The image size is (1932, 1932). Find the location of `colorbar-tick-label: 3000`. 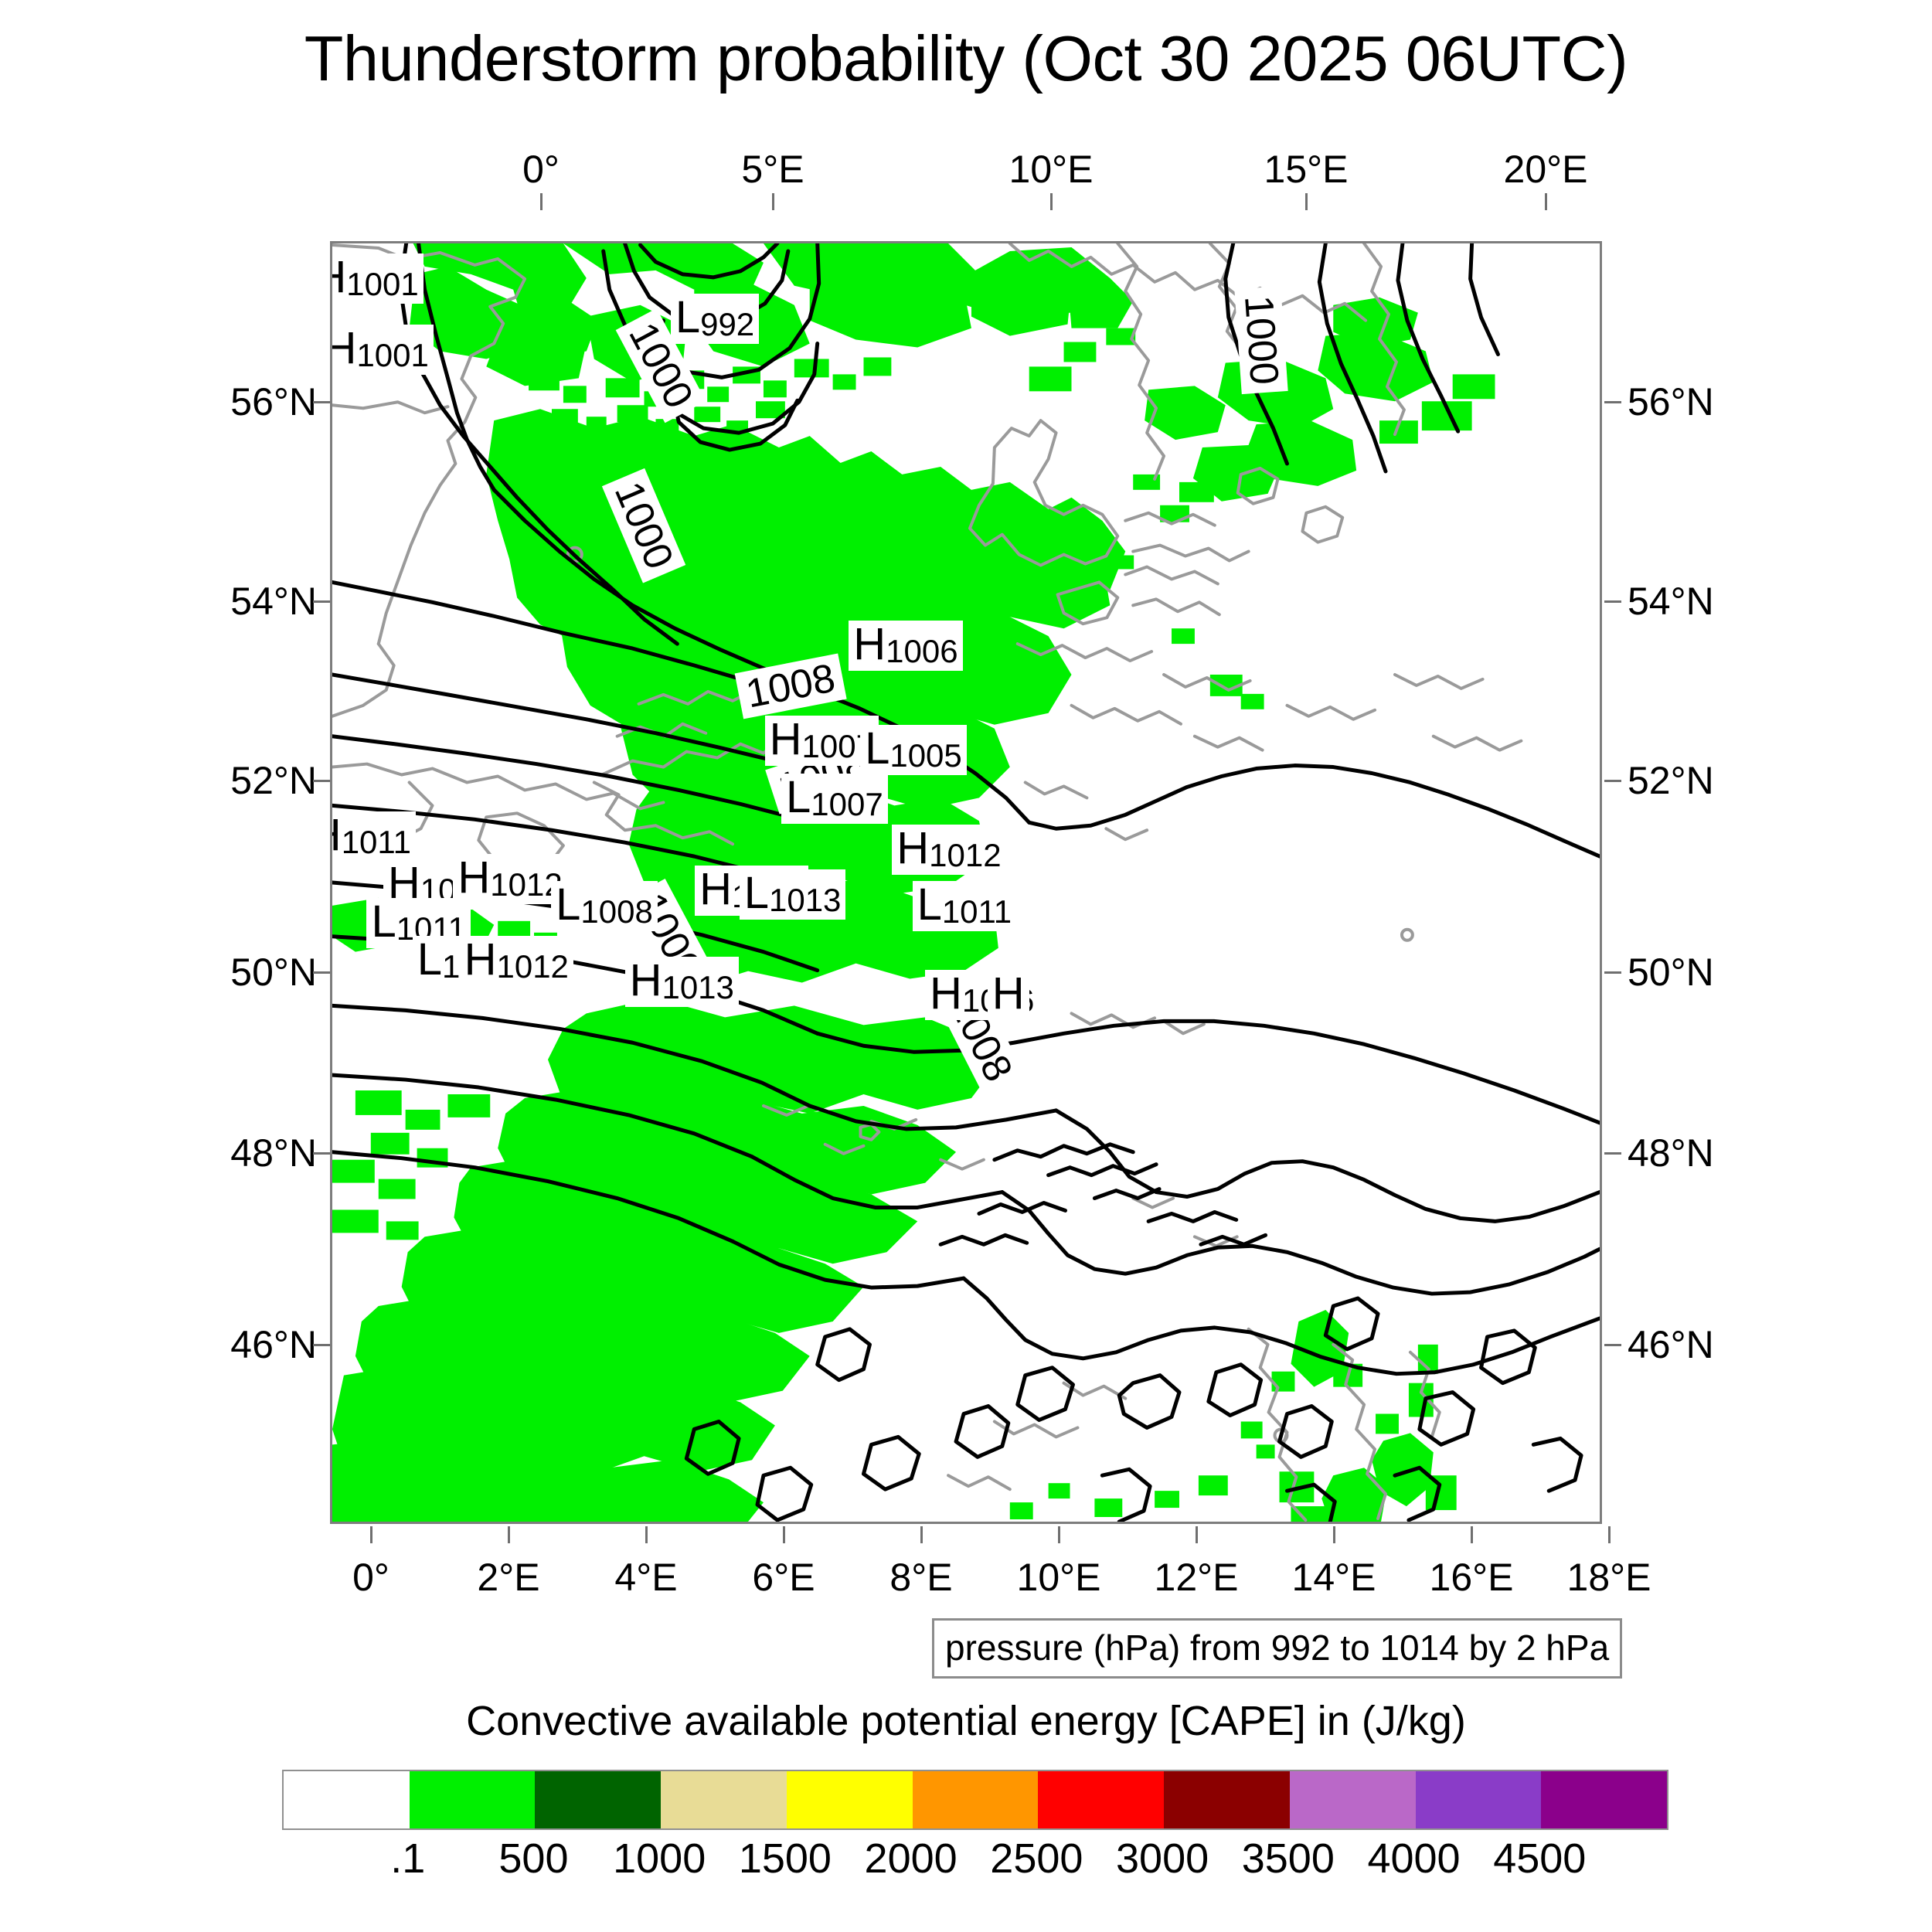

colorbar-tick-label: 3000 is located at coordinates (1163, 1858).